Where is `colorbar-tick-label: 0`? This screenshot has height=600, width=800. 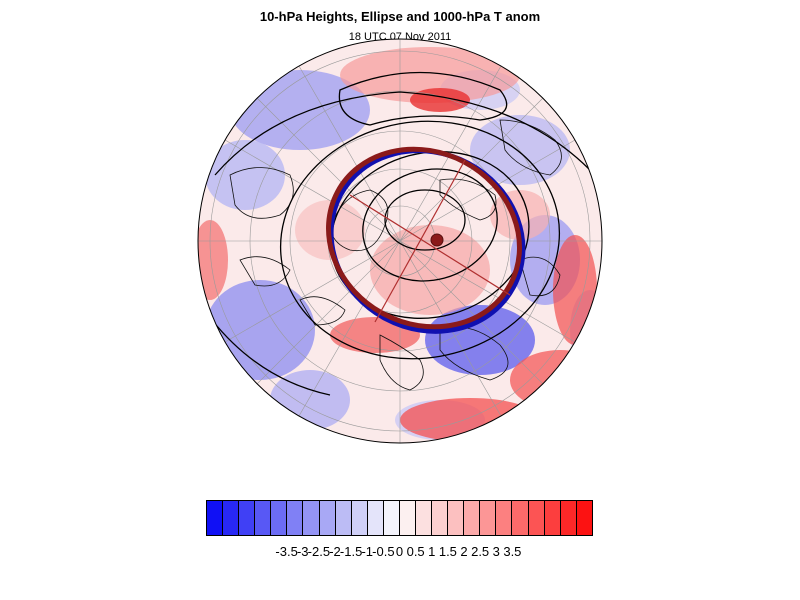 colorbar-tick-label: 0 is located at coordinates (399, 551).